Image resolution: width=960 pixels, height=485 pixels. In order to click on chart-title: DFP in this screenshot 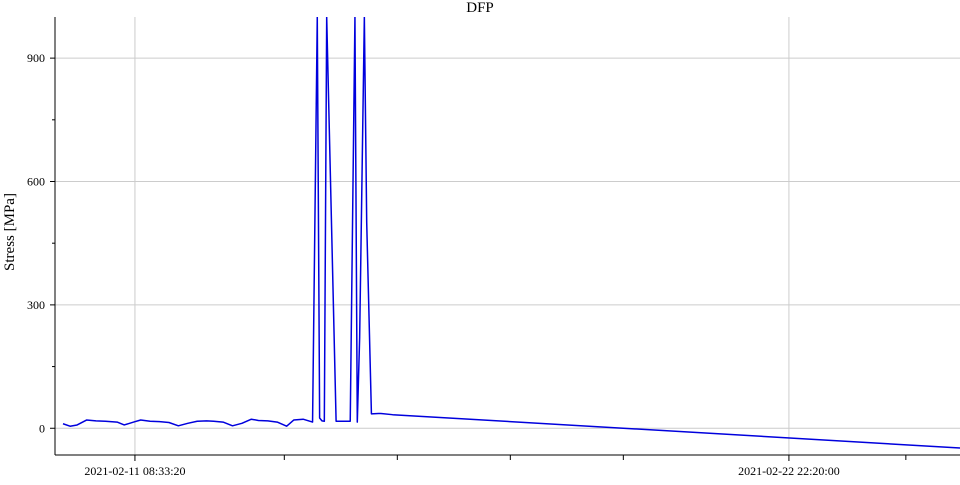, I will do `click(480, 8)`.